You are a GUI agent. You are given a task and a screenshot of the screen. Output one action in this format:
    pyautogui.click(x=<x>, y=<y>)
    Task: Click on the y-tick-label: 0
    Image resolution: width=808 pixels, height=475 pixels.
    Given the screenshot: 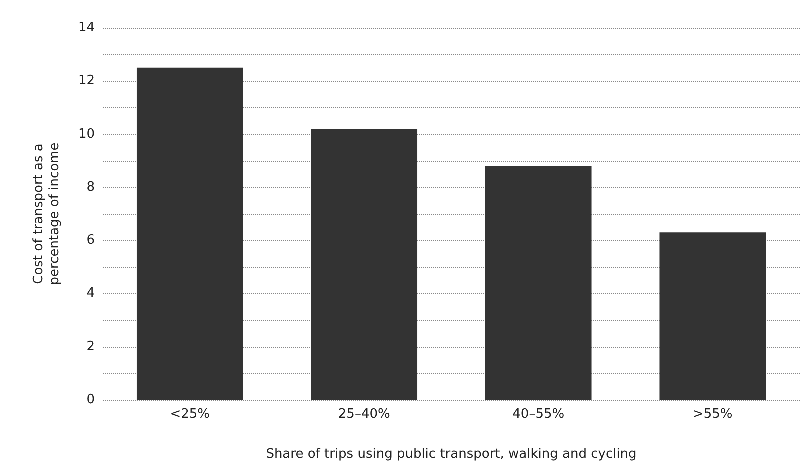 What is the action you would take?
    pyautogui.click(x=90, y=400)
    